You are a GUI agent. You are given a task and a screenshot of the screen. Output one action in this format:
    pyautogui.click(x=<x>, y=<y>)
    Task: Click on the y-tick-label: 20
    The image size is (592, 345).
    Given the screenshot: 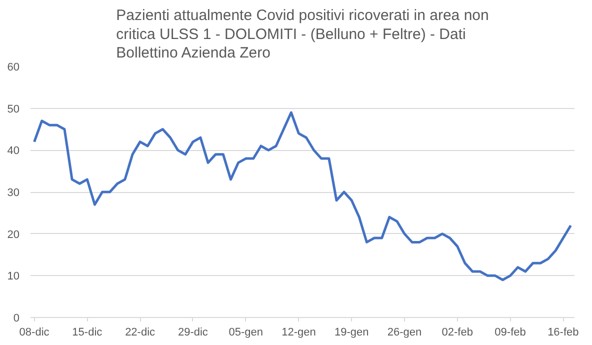 What is the action you would take?
    pyautogui.click(x=13, y=234)
    